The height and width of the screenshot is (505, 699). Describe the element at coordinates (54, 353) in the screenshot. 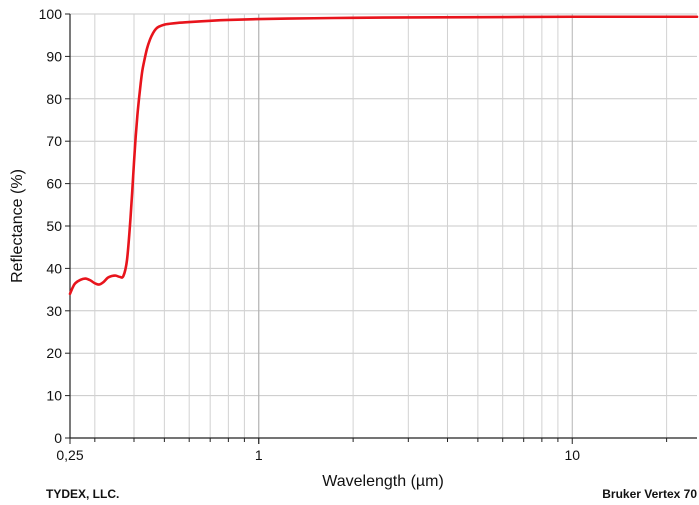

I see `y-tick-label: 20` at that location.